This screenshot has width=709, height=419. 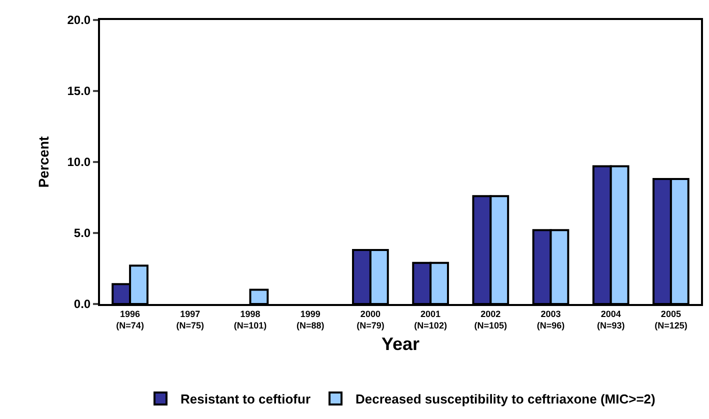 I want to click on x-tick-label: 1997 (N=75), so click(x=190, y=319).